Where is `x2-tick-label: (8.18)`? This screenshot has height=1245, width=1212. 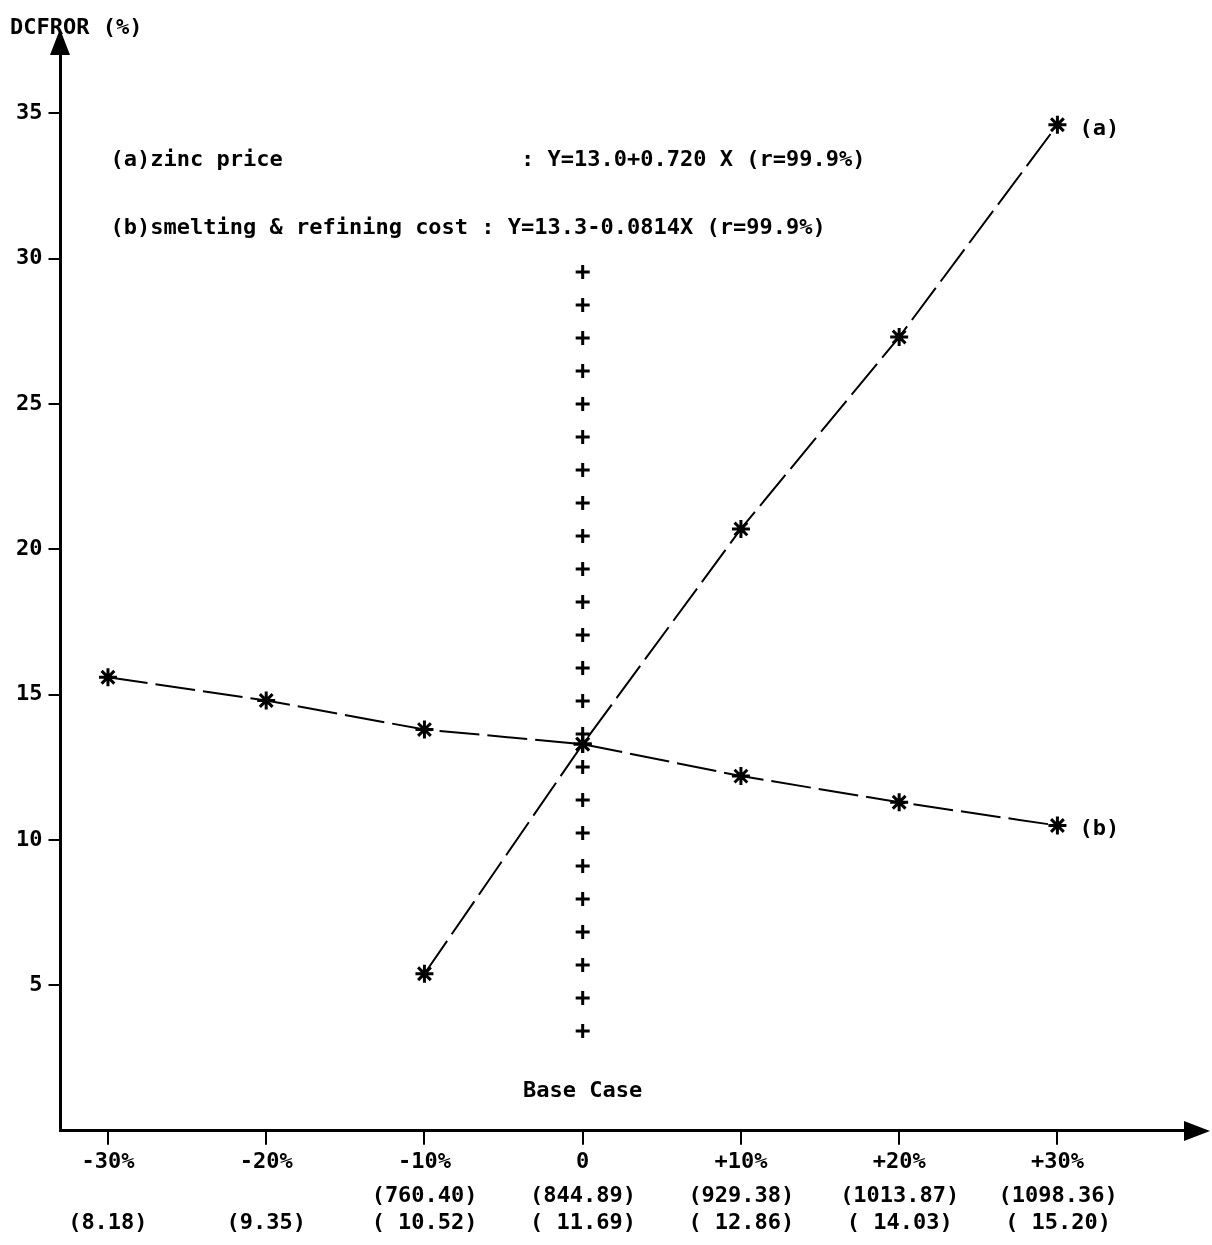
x2-tick-label: (8.18) is located at coordinates (108, 1221).